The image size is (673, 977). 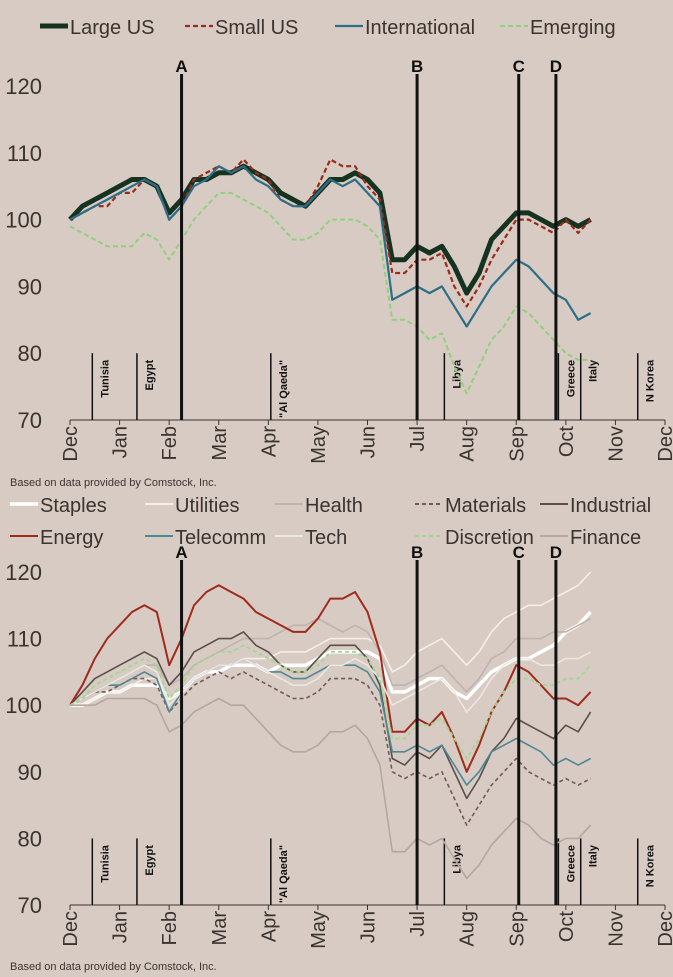 I want to click on series-line-discretion, so click(x=330, y=702).